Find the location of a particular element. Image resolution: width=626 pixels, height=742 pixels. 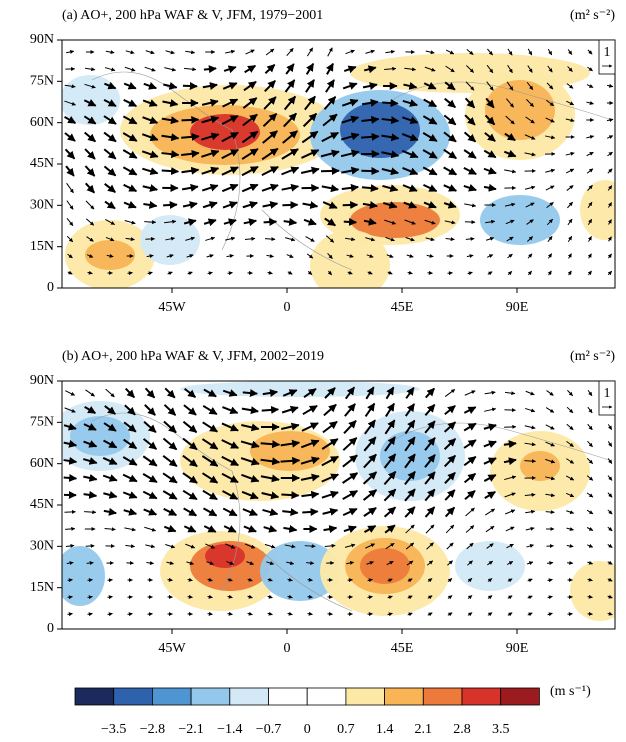

x-tick-label: 0 is located at coordinates (287, 307).